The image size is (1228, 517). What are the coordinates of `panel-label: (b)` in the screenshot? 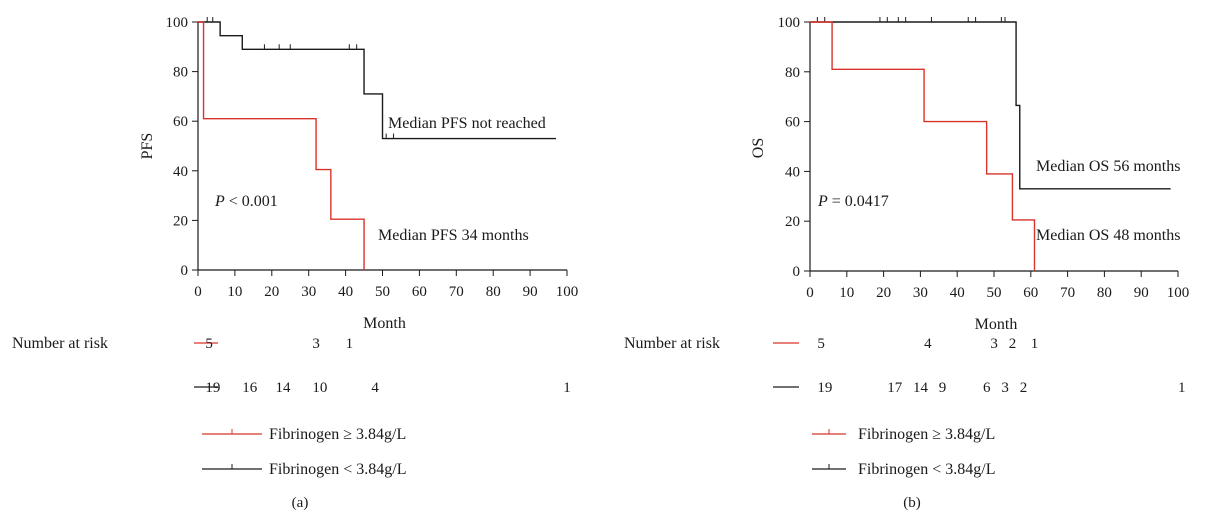 It's located at (912, 503).